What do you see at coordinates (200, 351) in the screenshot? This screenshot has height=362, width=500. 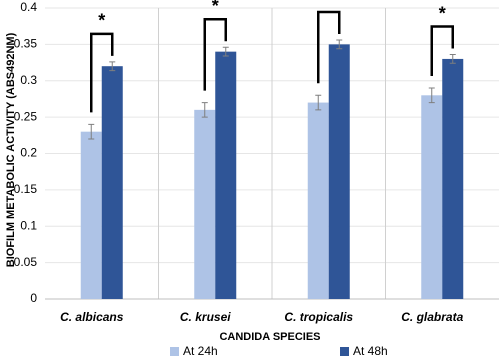 I see `legend-label: At 24h` at bounding box center [200, 351].